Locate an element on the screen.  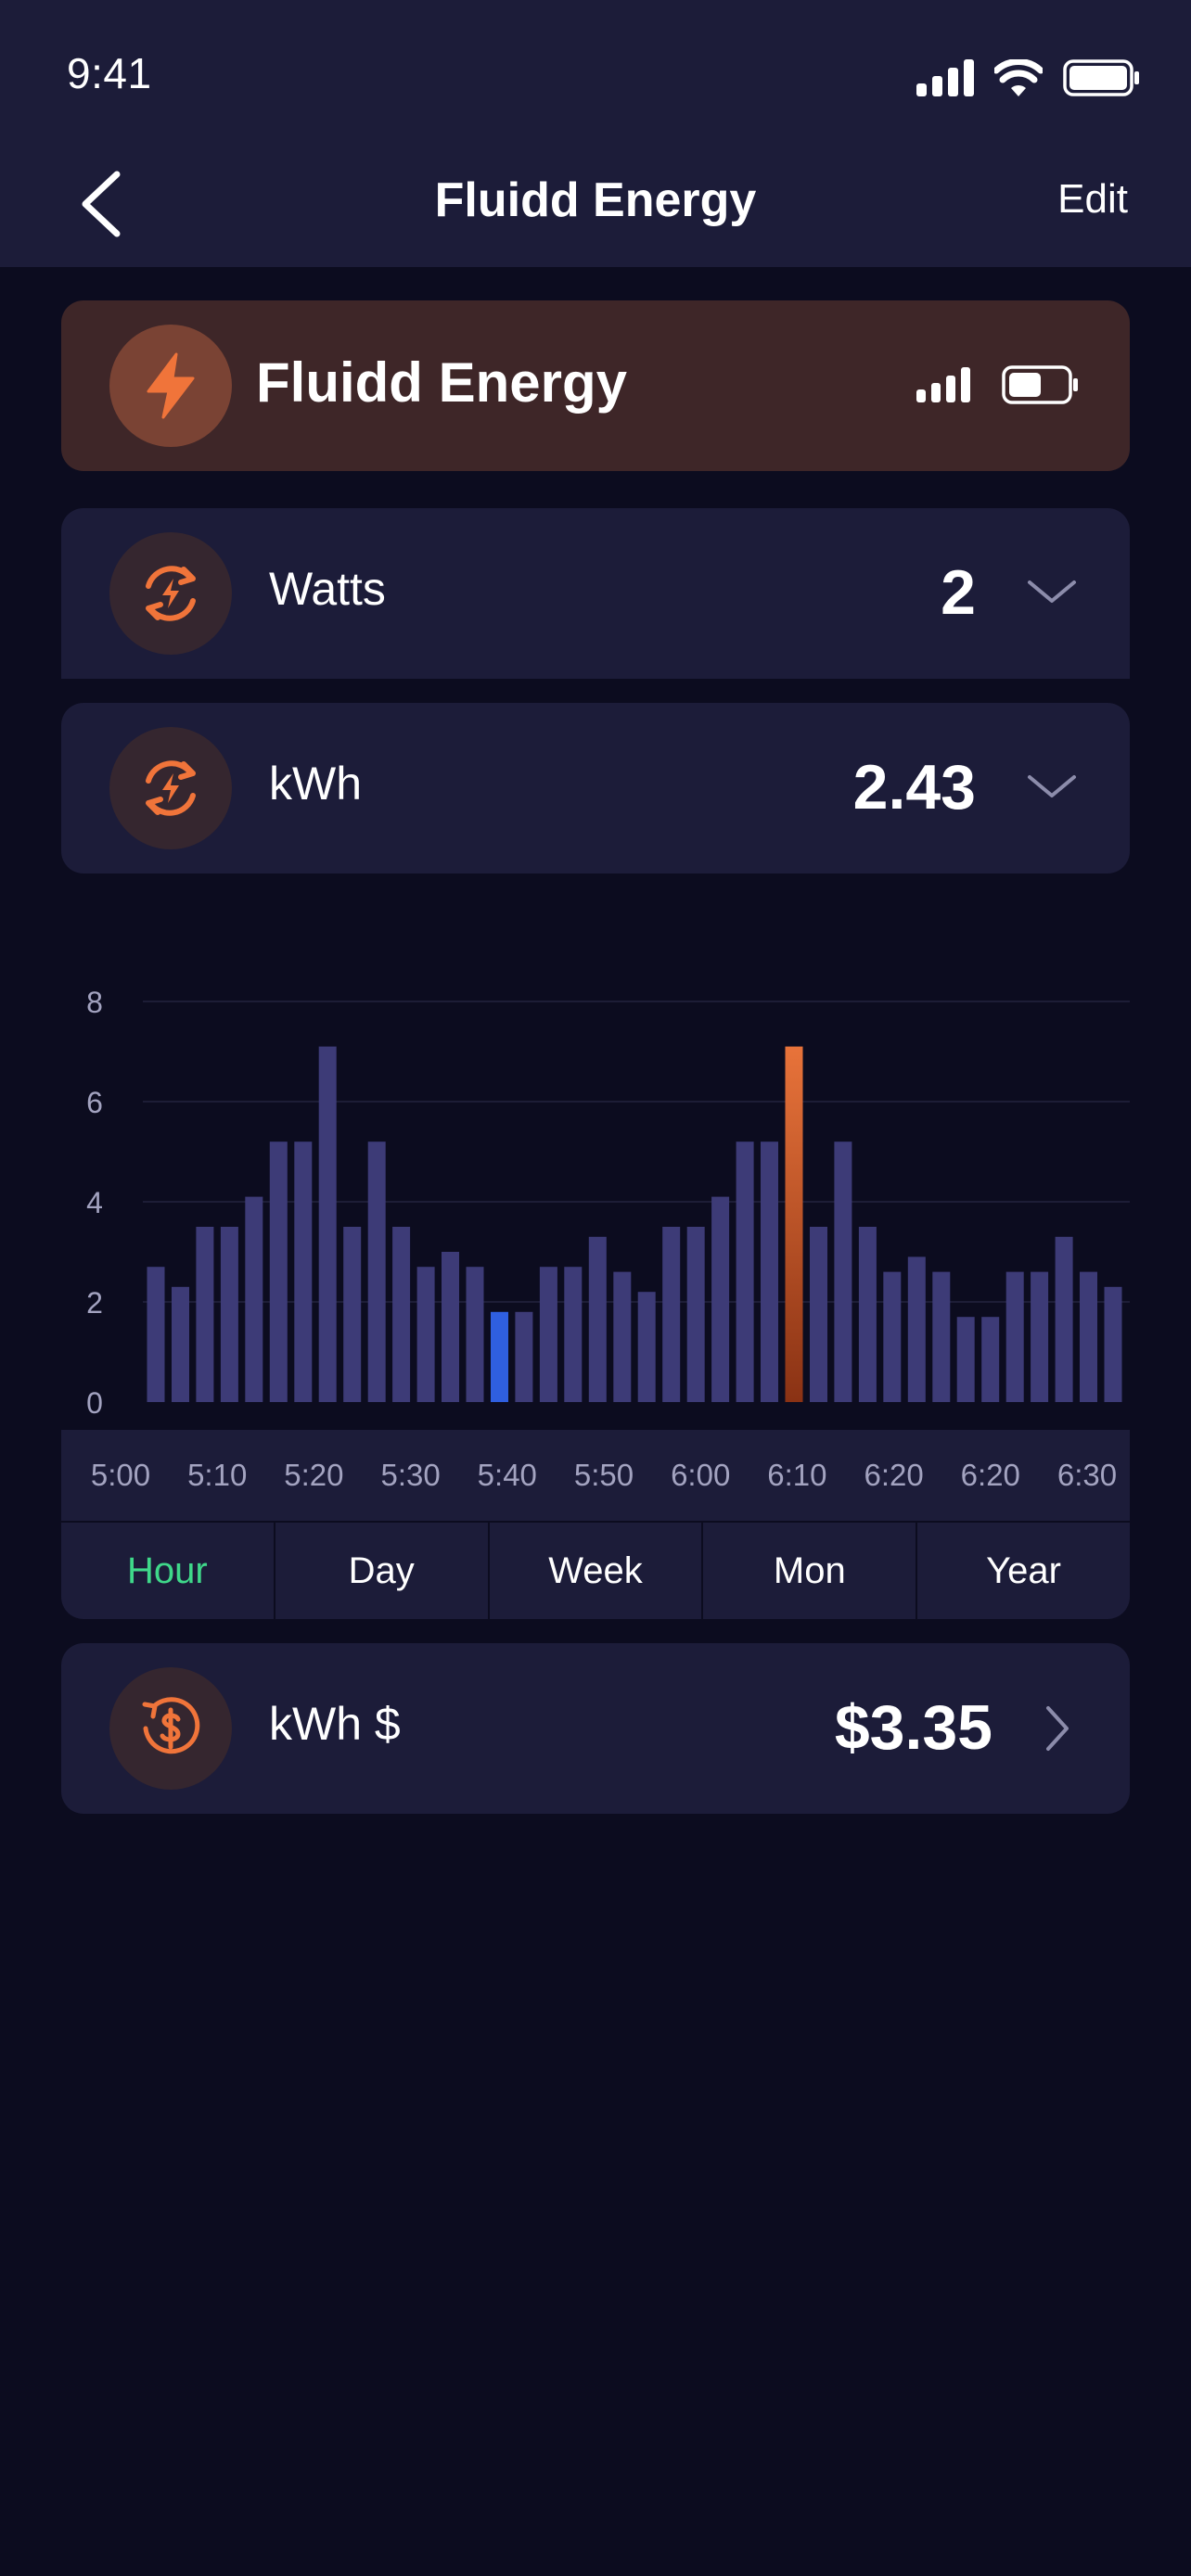
x-tick-label: 6:00 is located at coordinates (701, 1475).